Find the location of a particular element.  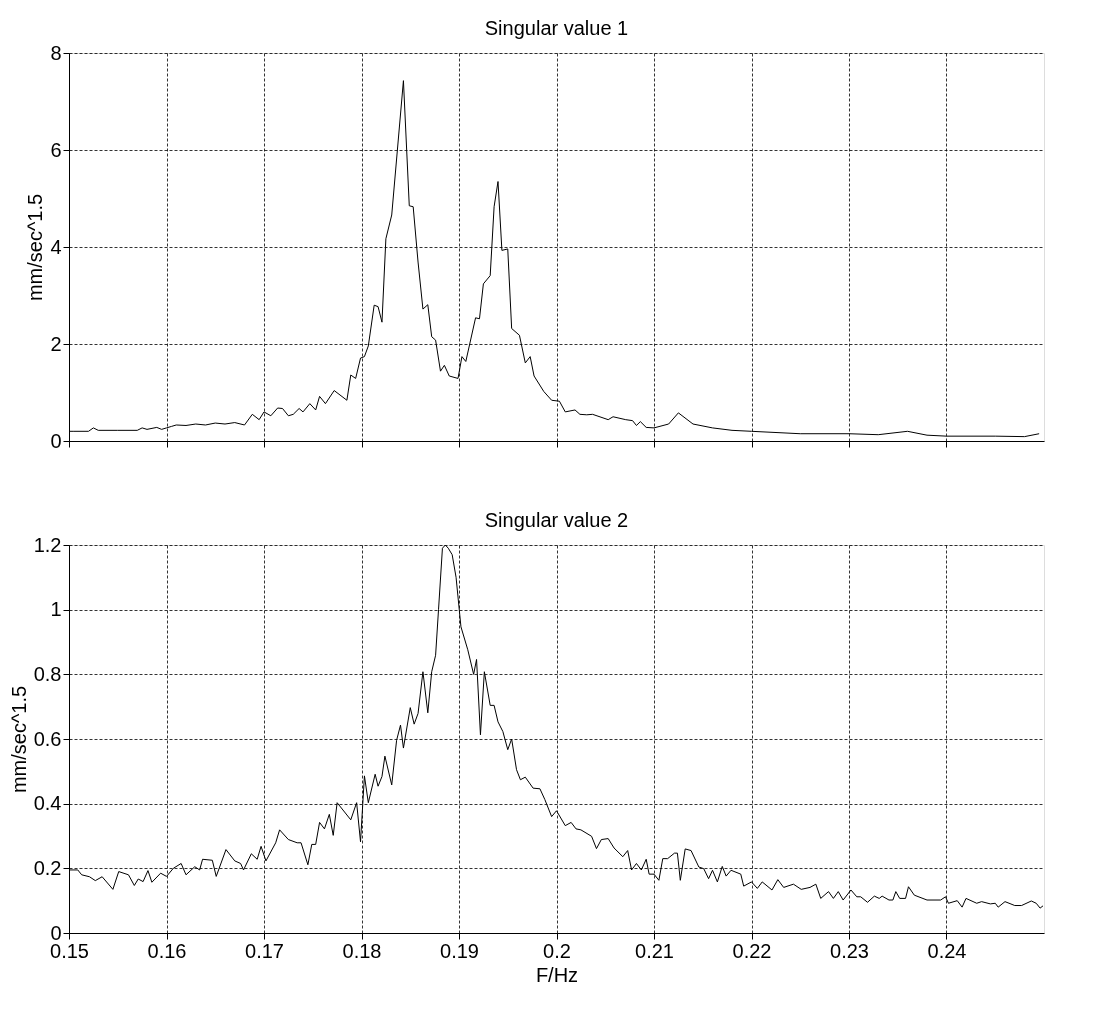

y-tick-label: 0.2 is located at coordinates (47, 867).